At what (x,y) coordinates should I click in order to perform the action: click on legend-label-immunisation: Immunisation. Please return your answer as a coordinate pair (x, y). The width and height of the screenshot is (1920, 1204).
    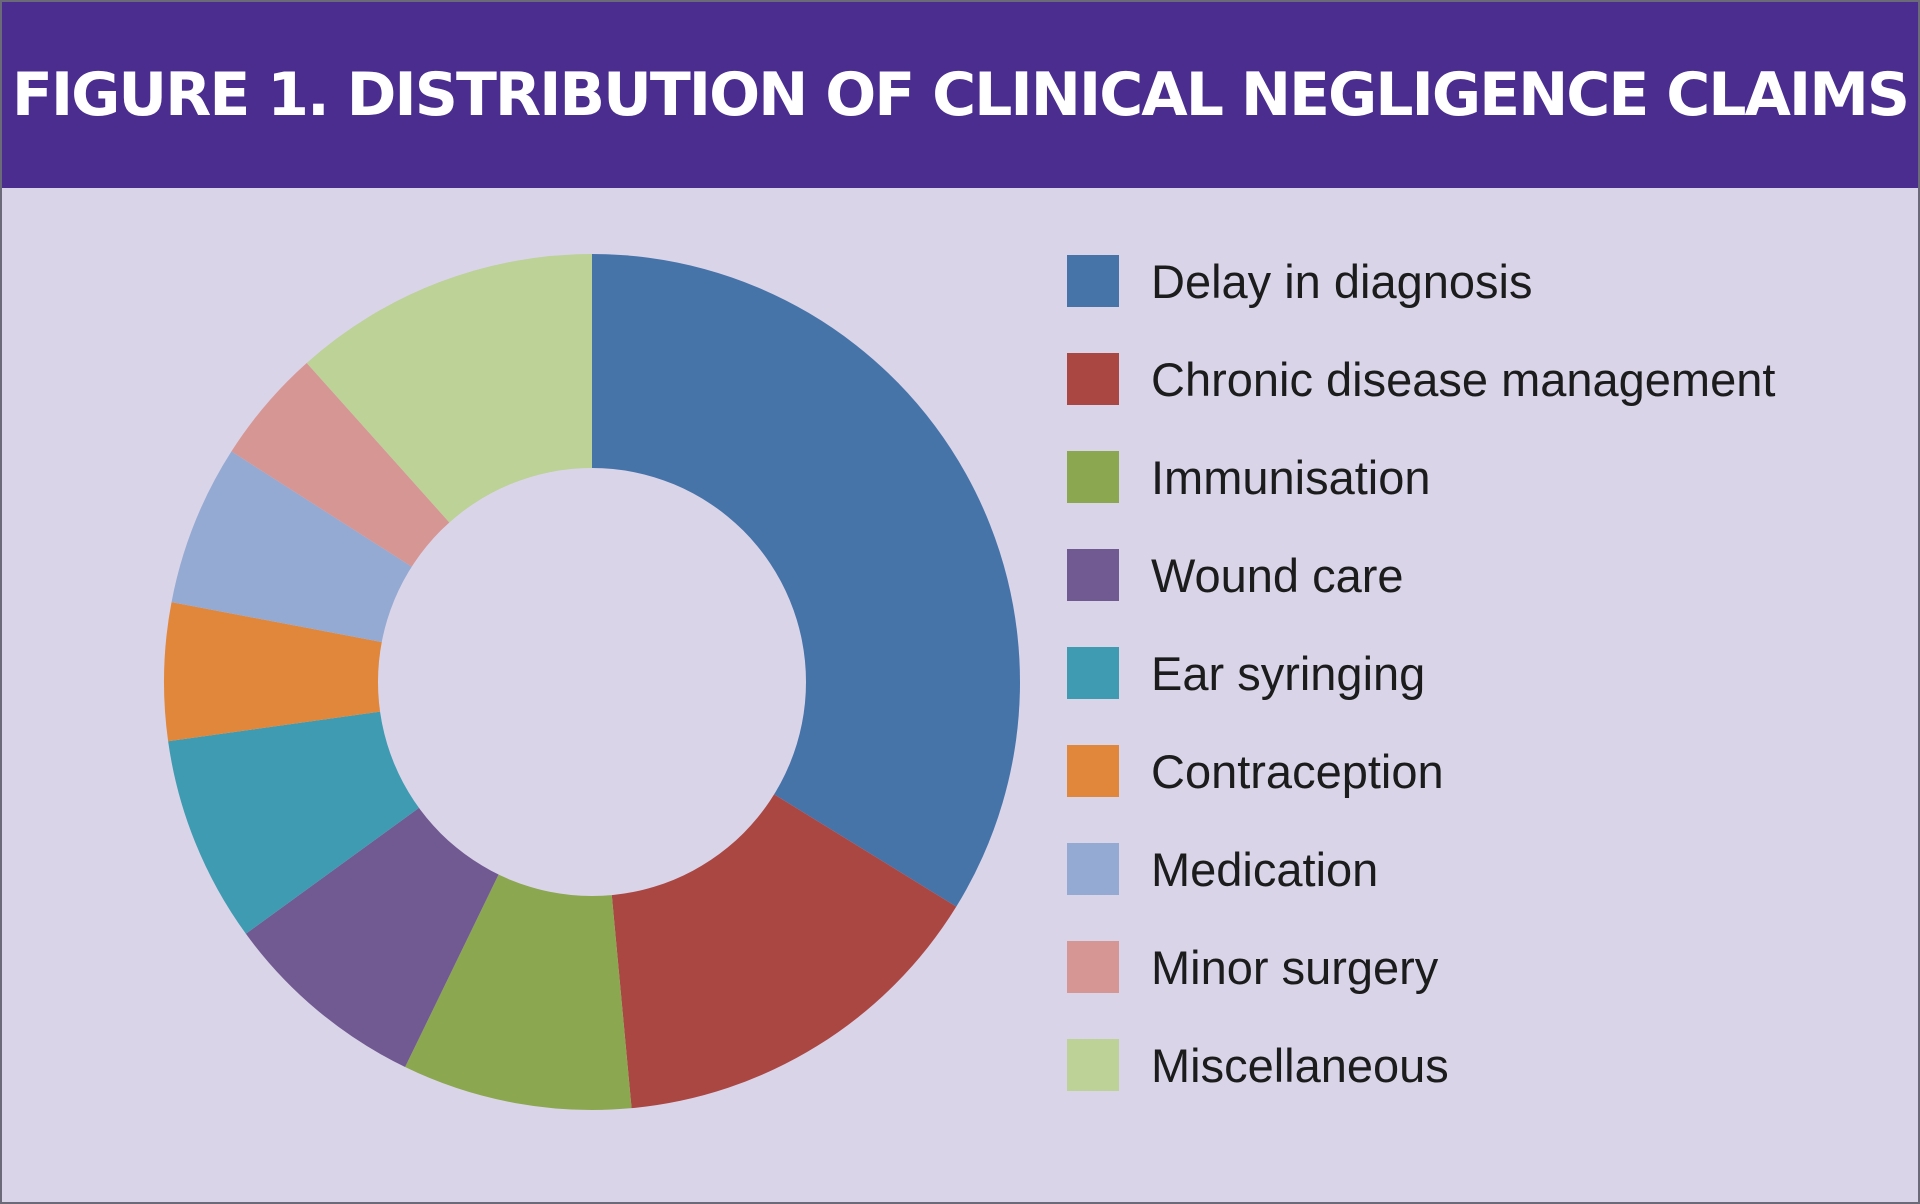
    Looking at the image, I should click on (1291, 477).